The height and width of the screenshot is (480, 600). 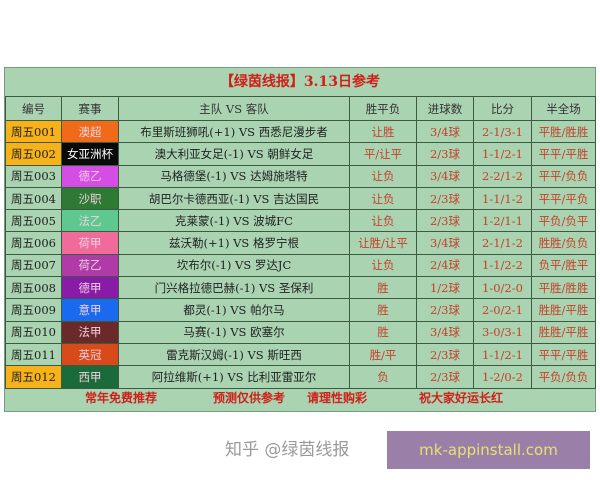 What do you see at coordinates (383, 131) in the screenshot?
I see `result-pick: 让胜` at bounding box center [383, 131].